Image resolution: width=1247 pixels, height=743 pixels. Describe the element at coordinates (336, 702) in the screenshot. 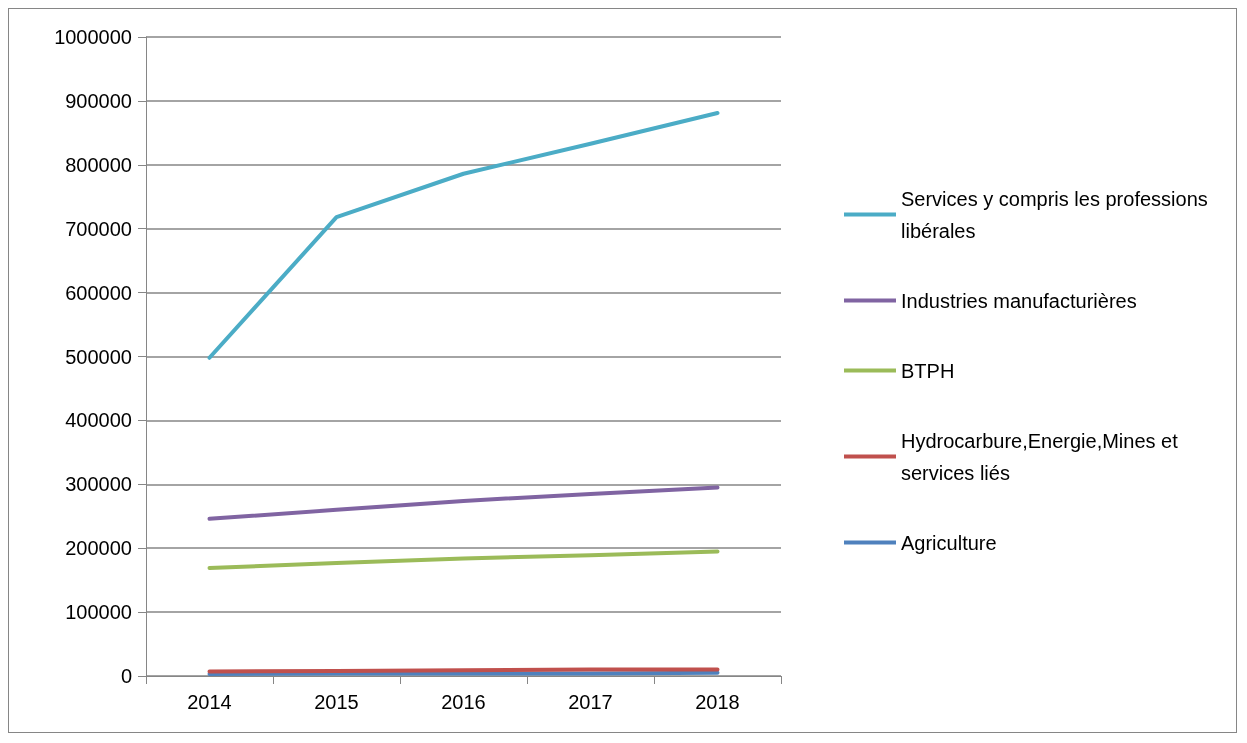

I see `x-tick-label: 2015` at that location.